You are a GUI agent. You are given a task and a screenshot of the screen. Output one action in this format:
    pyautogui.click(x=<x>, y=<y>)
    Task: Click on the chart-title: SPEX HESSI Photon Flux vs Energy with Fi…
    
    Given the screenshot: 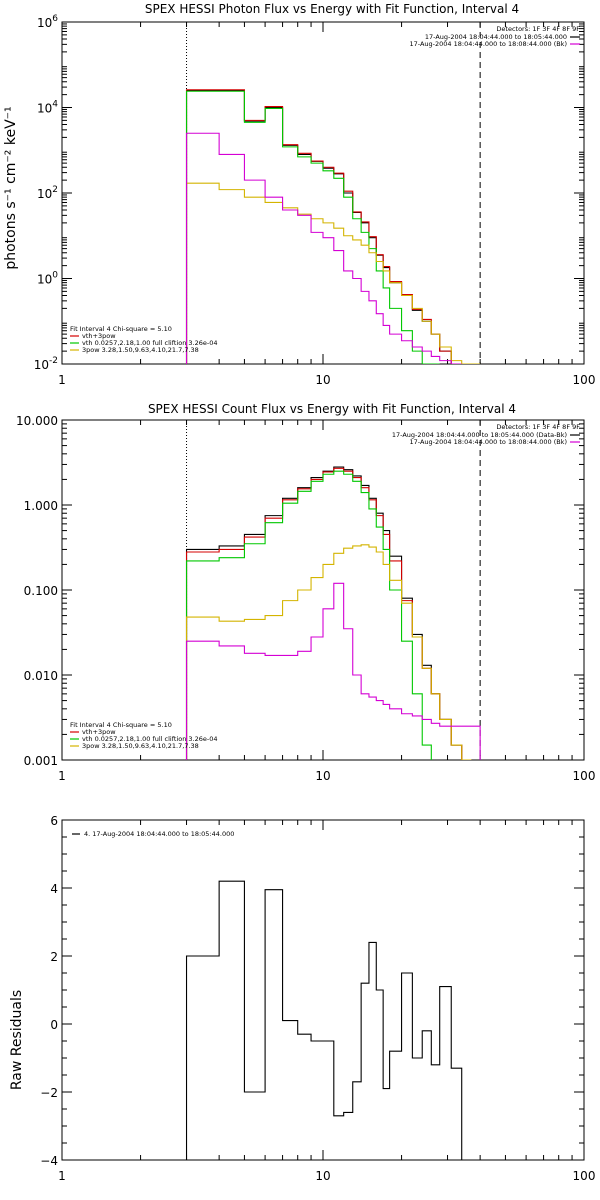 What is the action you would take?
    pyautogui.click(x=332, y=9)
    